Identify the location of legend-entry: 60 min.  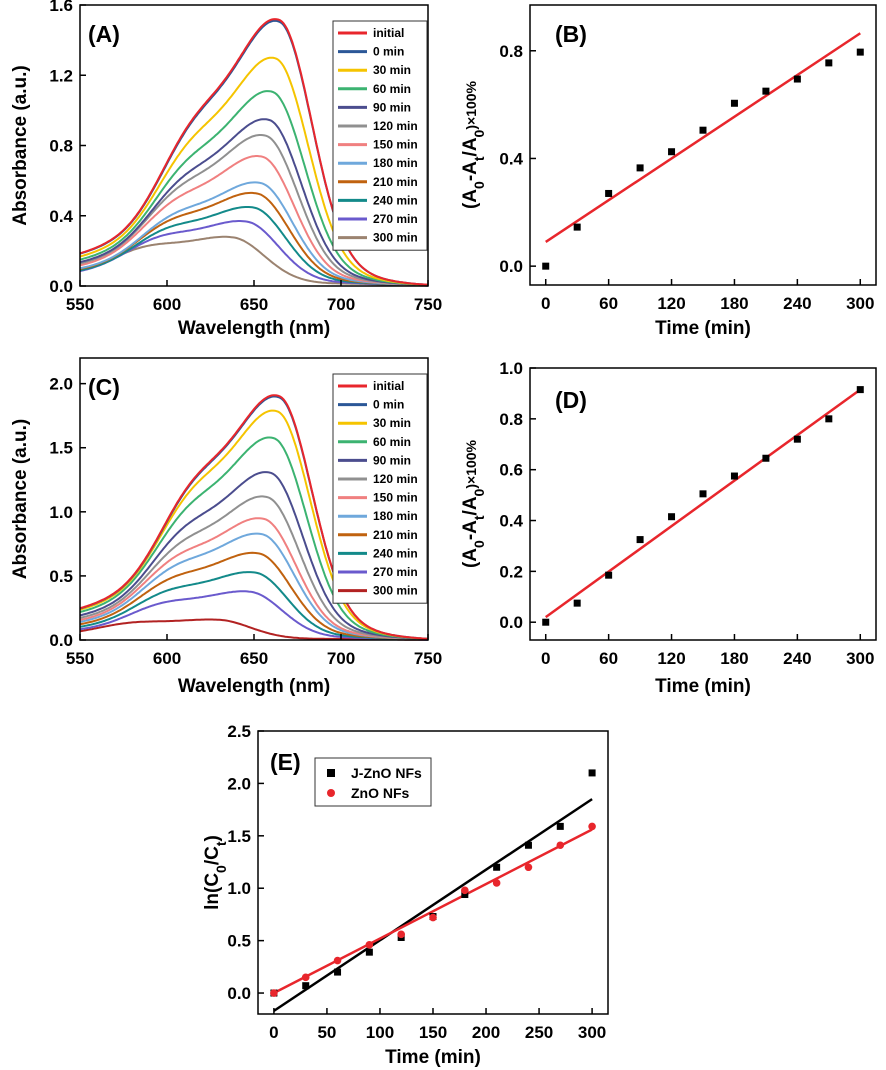
(392, 89).